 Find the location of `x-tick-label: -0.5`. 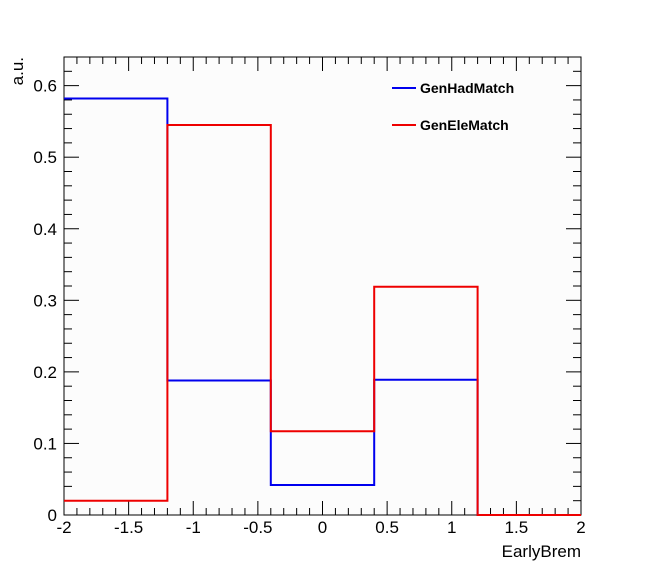

x-tick-label: -0.5 is located at coordinates (257, 527).